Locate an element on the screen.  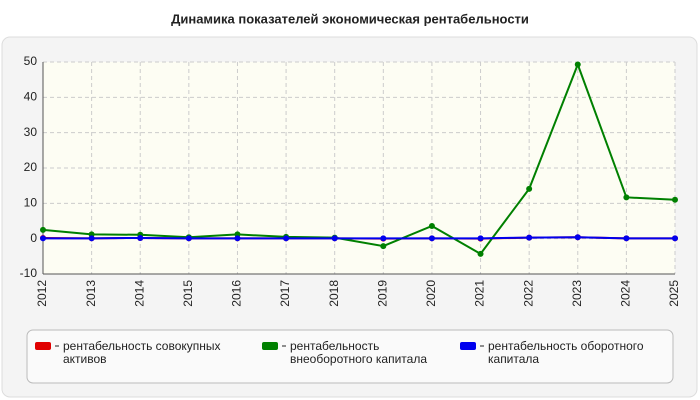
y-tick-label: 40 is located at coordinates (31, 97).